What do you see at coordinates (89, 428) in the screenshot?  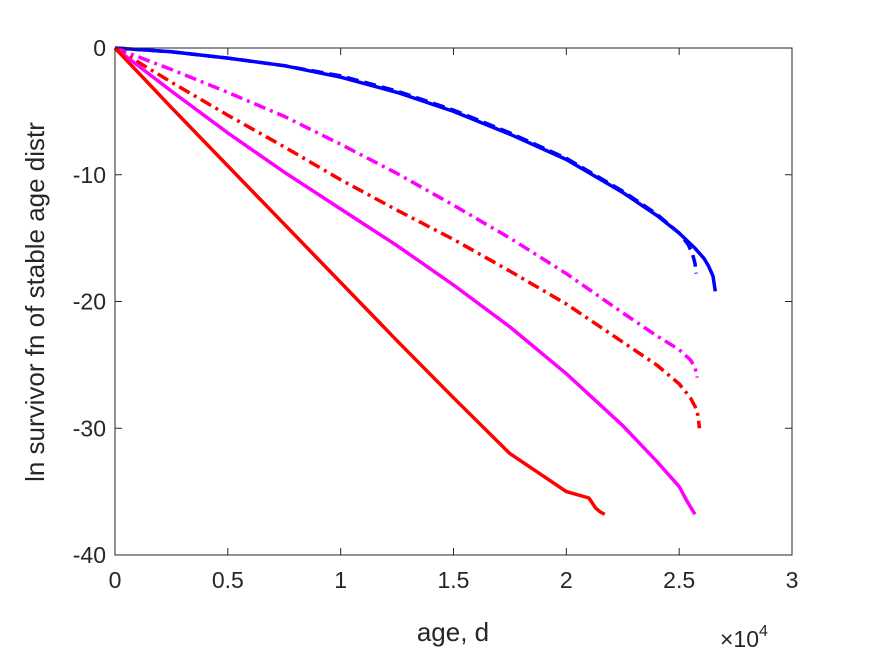 I see `y-tick-label: -30` at bounding box center [89, 428].